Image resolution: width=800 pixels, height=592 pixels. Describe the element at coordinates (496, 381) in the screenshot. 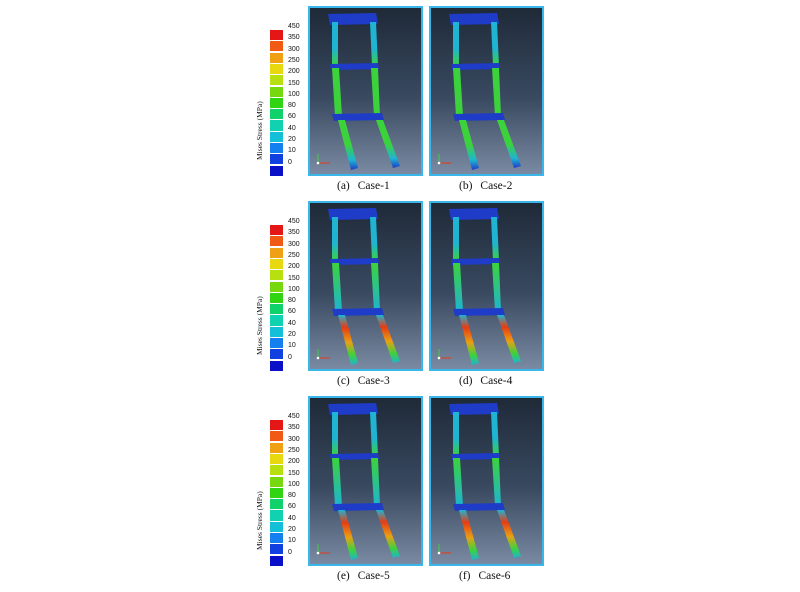

I see `caption-name: Case-4` at that location.